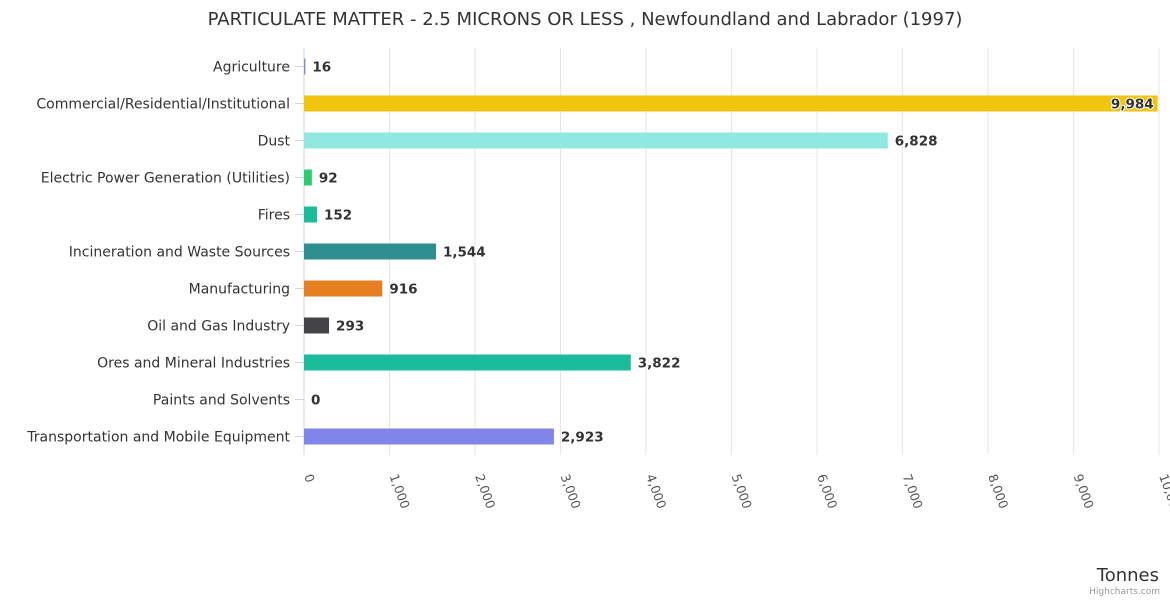 The image size is (1170, 600). What do you see at coordinates (179, 253) in the screenshot?
I see `category-label: Incineration and Waste Sources` at bounding box center [179, 253].